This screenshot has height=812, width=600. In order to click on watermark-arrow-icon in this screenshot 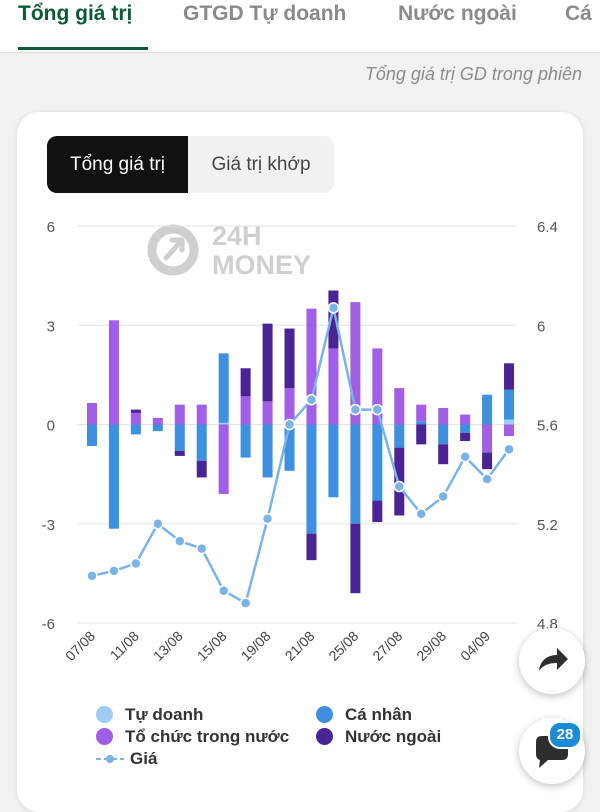, I will do `click(174, 249)`.